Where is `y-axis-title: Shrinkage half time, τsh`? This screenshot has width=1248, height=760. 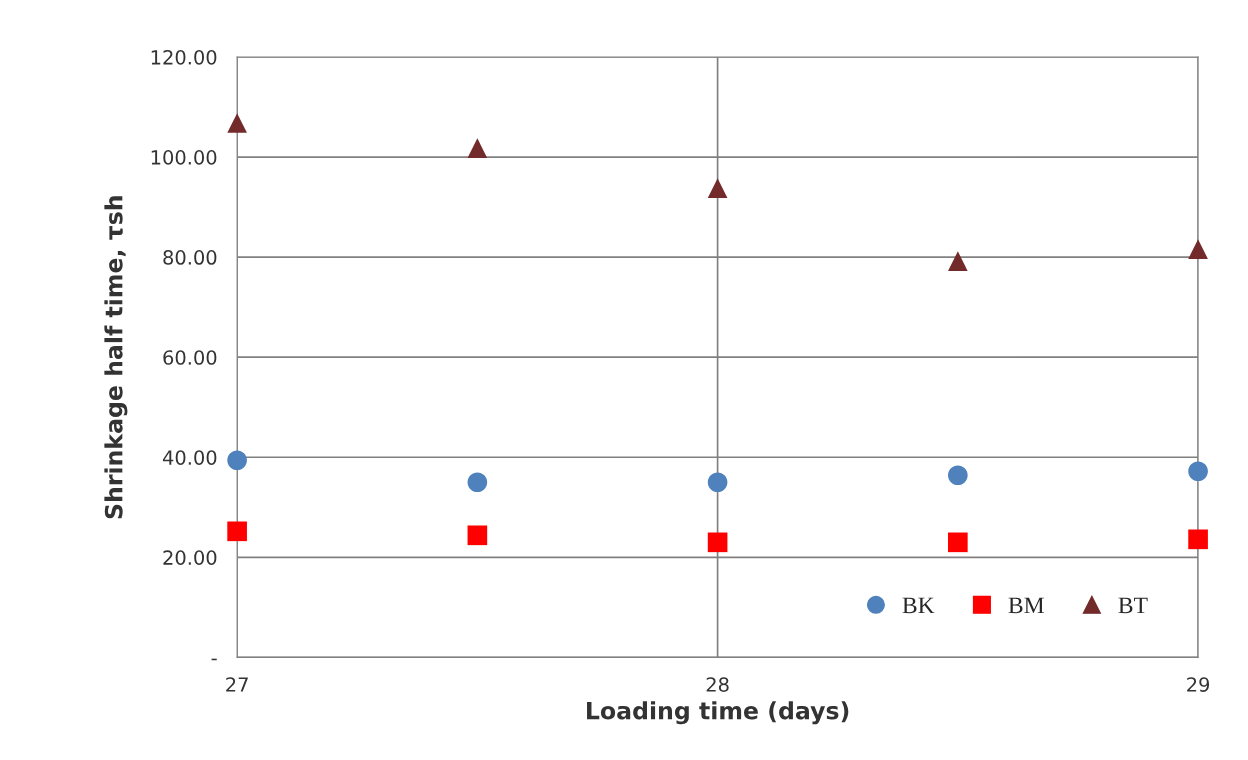
y-axis-title: Shrinkage half time, τsh is located at coordinates (116, 357).